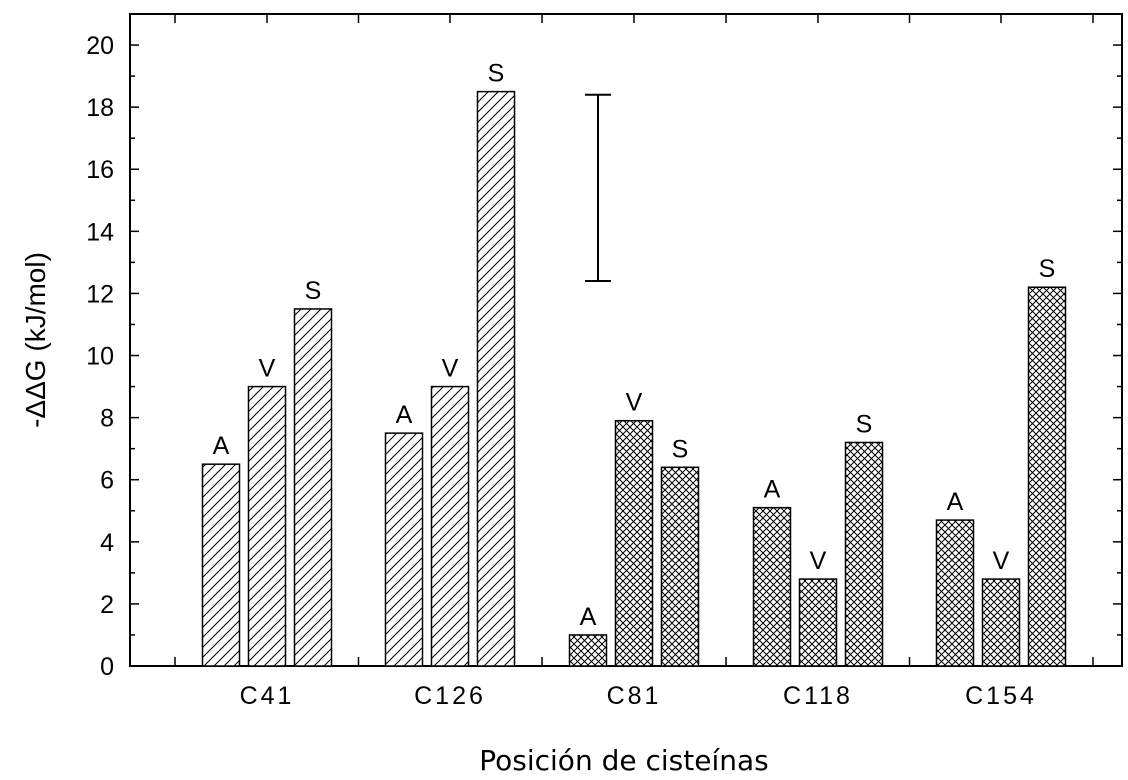 Image resolution: width=1128 pixels, height=780 pixels. Describe the element at coordinates (680, 566) in the screenshot. I see `bar-C81-S` at that location.